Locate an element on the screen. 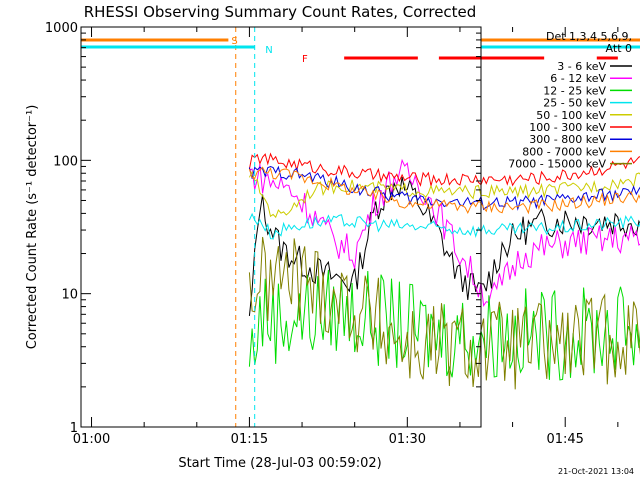  flare-marker-label: F is located at coordinates (305, 59).